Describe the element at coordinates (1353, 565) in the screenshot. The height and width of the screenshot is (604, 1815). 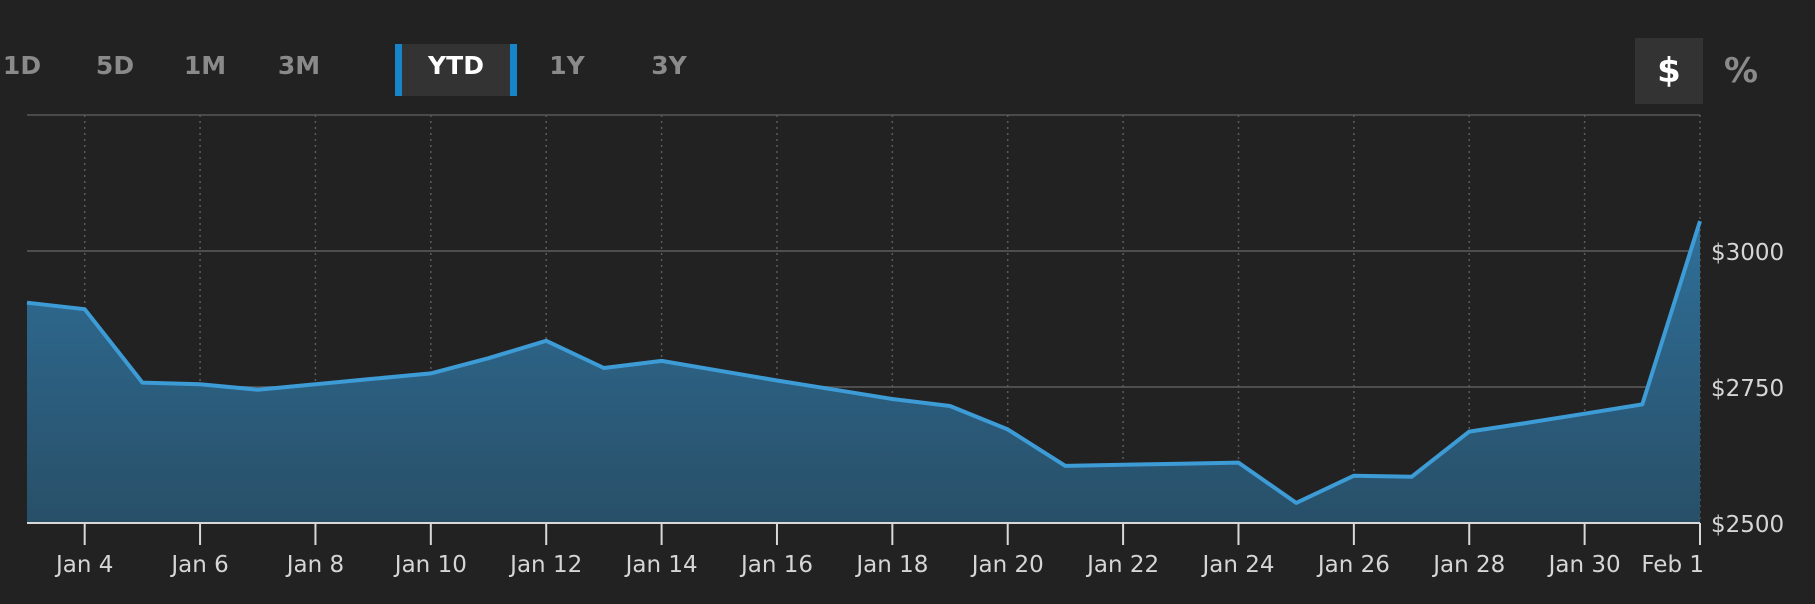
I see `x-tick-label: Jan 26` at that location.